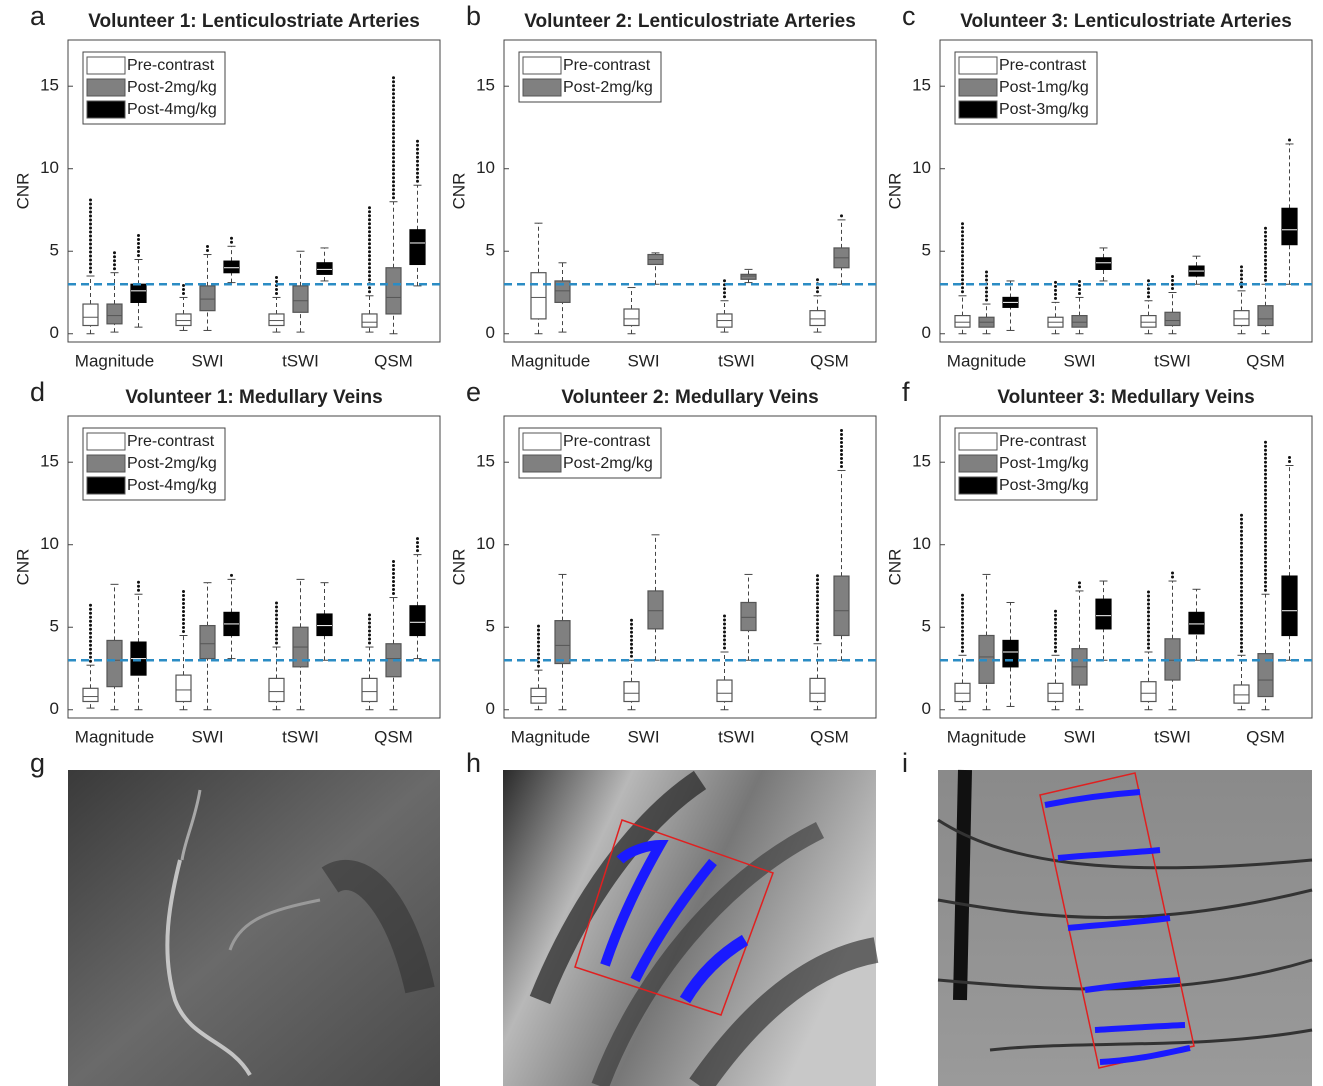  What do you see at coordinates (253, 397) in the screenshot?
I see `chart-title: Volunteer 1: Medullary Veins` at bounding box center [253, 397].